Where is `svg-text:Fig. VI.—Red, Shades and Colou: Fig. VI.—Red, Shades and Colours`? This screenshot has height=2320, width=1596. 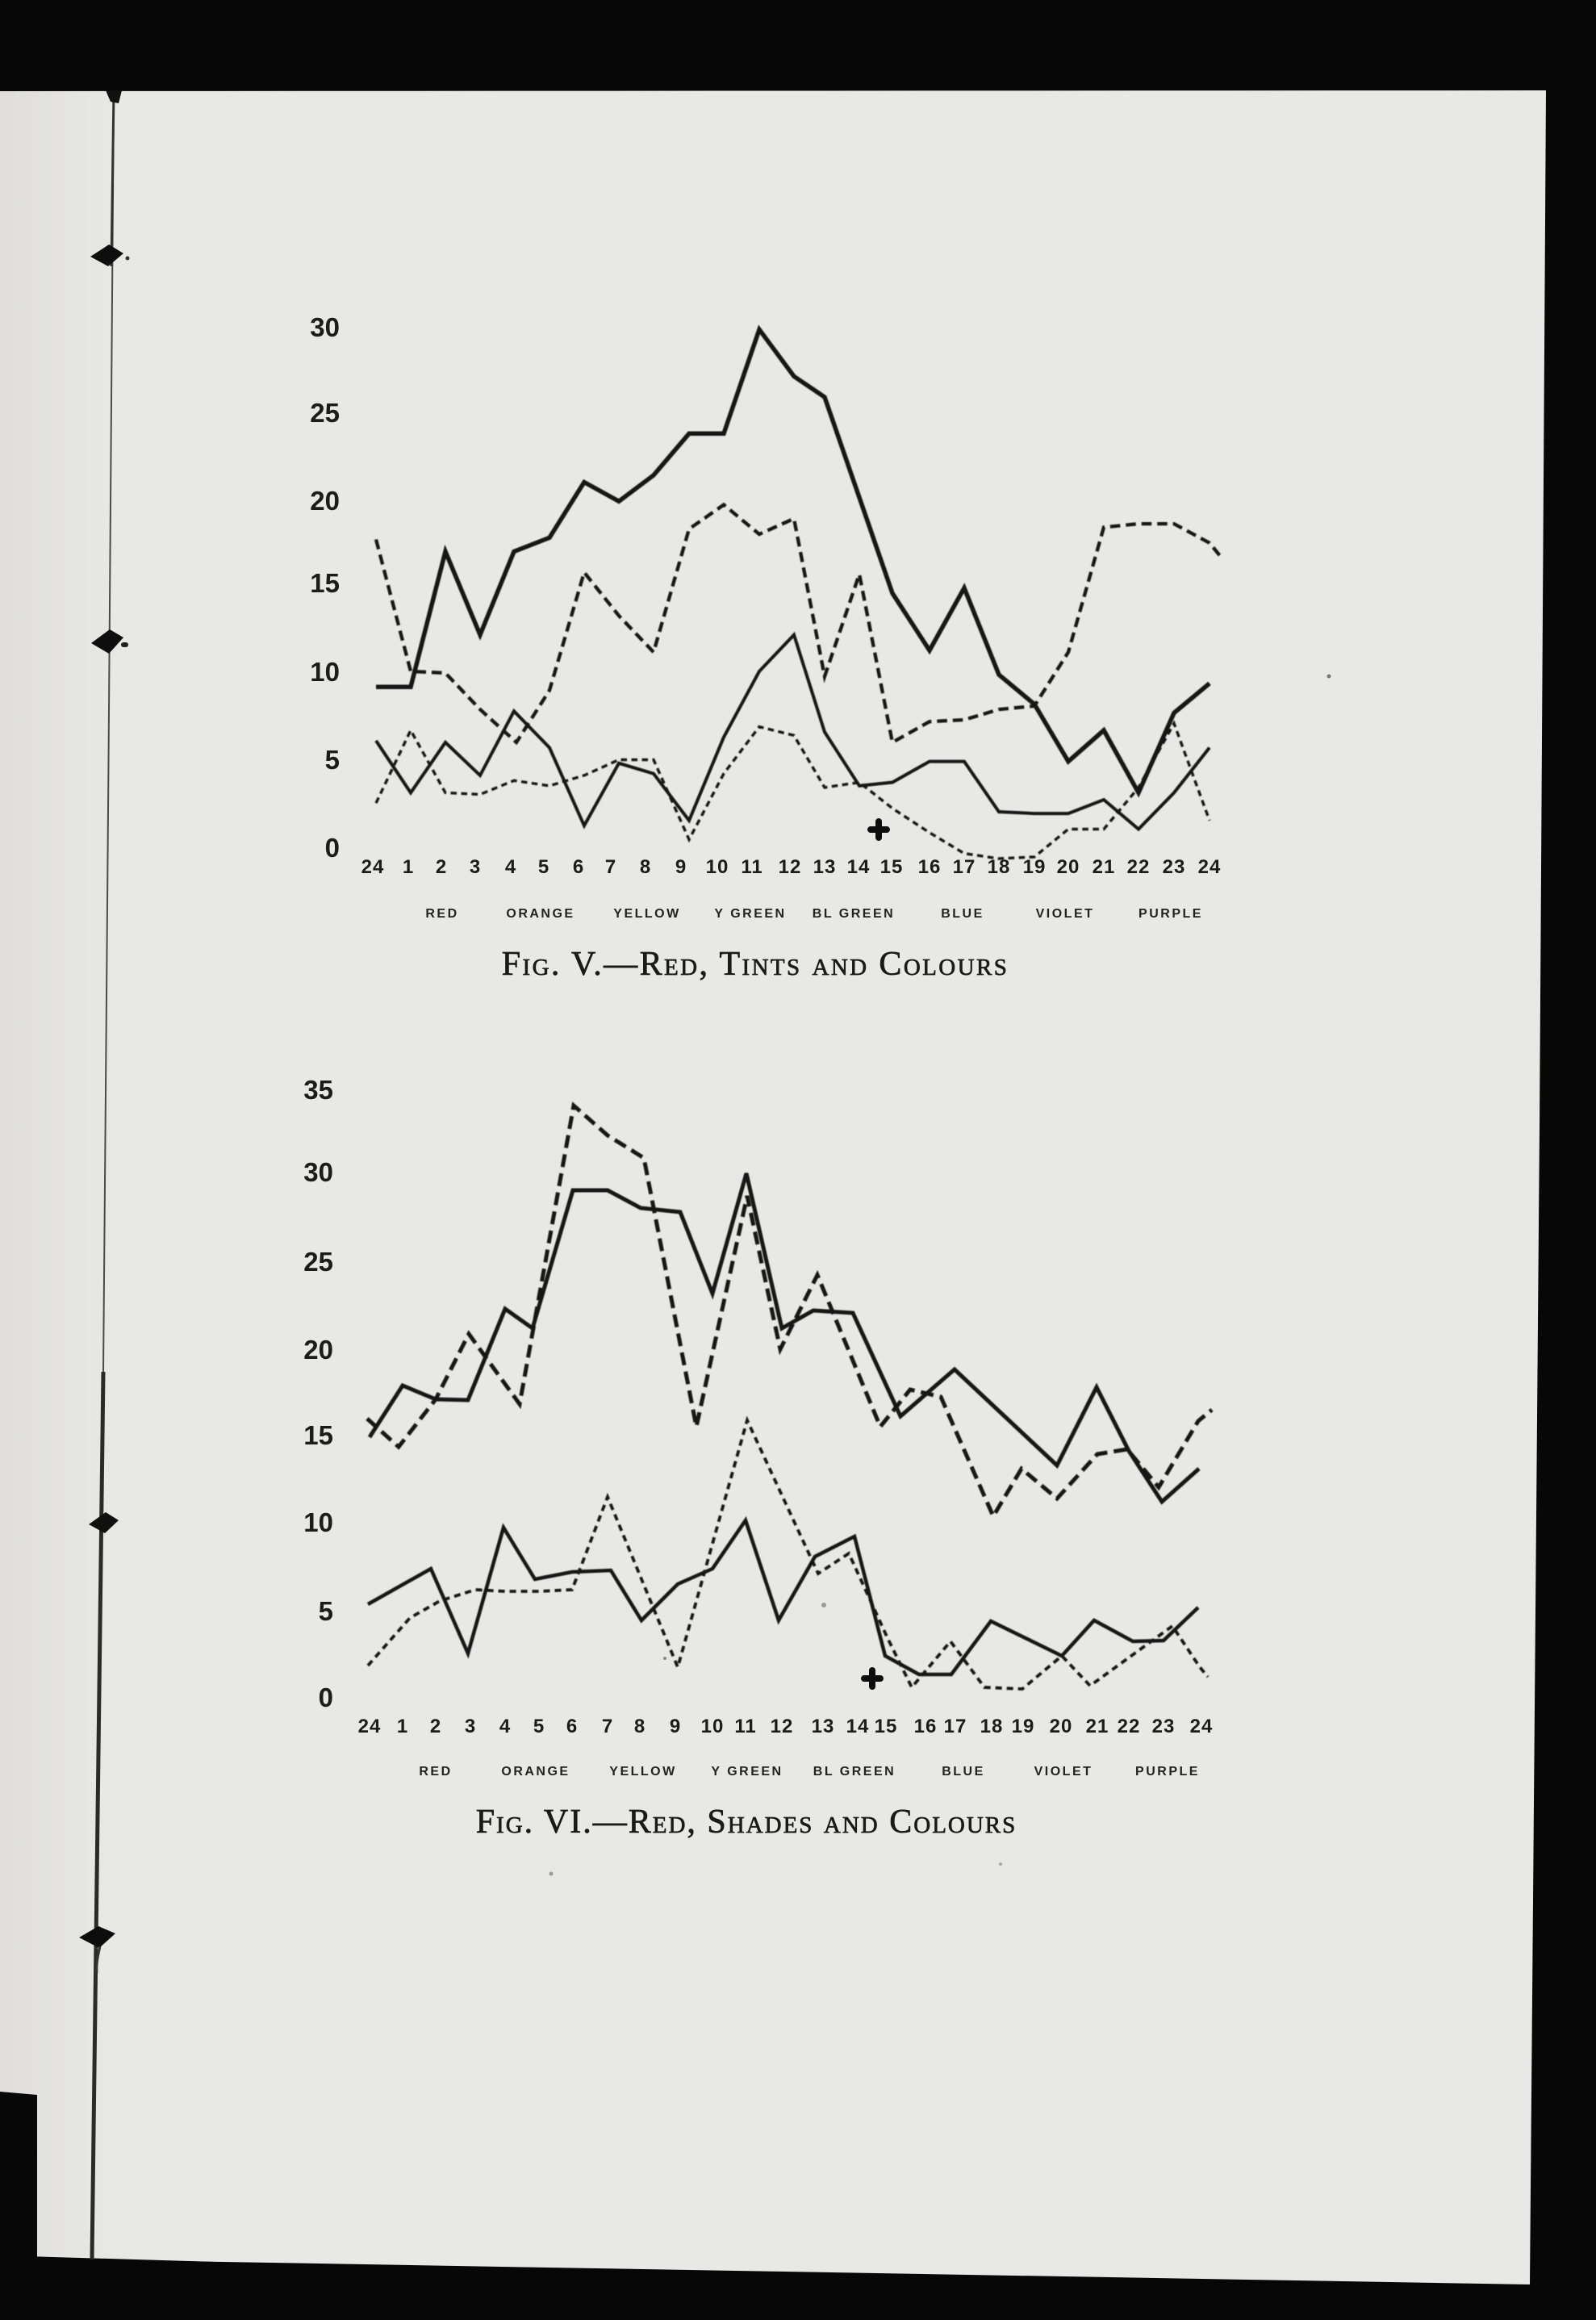
svg-text:Fig. VI.—Red, Shades and Colou: Fig. VI.—Red, Shades and Colours is located at coordinates (746, 1822).